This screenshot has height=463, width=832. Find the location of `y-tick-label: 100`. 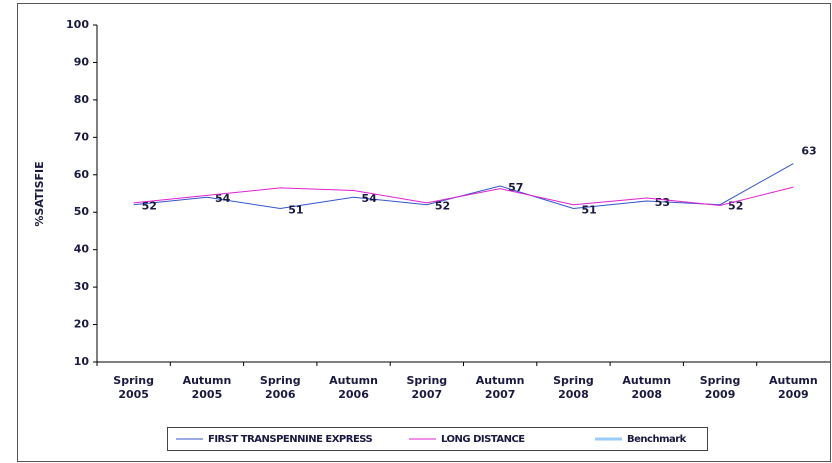

y-tick-label: 100 is located at coordinates (77, 24).